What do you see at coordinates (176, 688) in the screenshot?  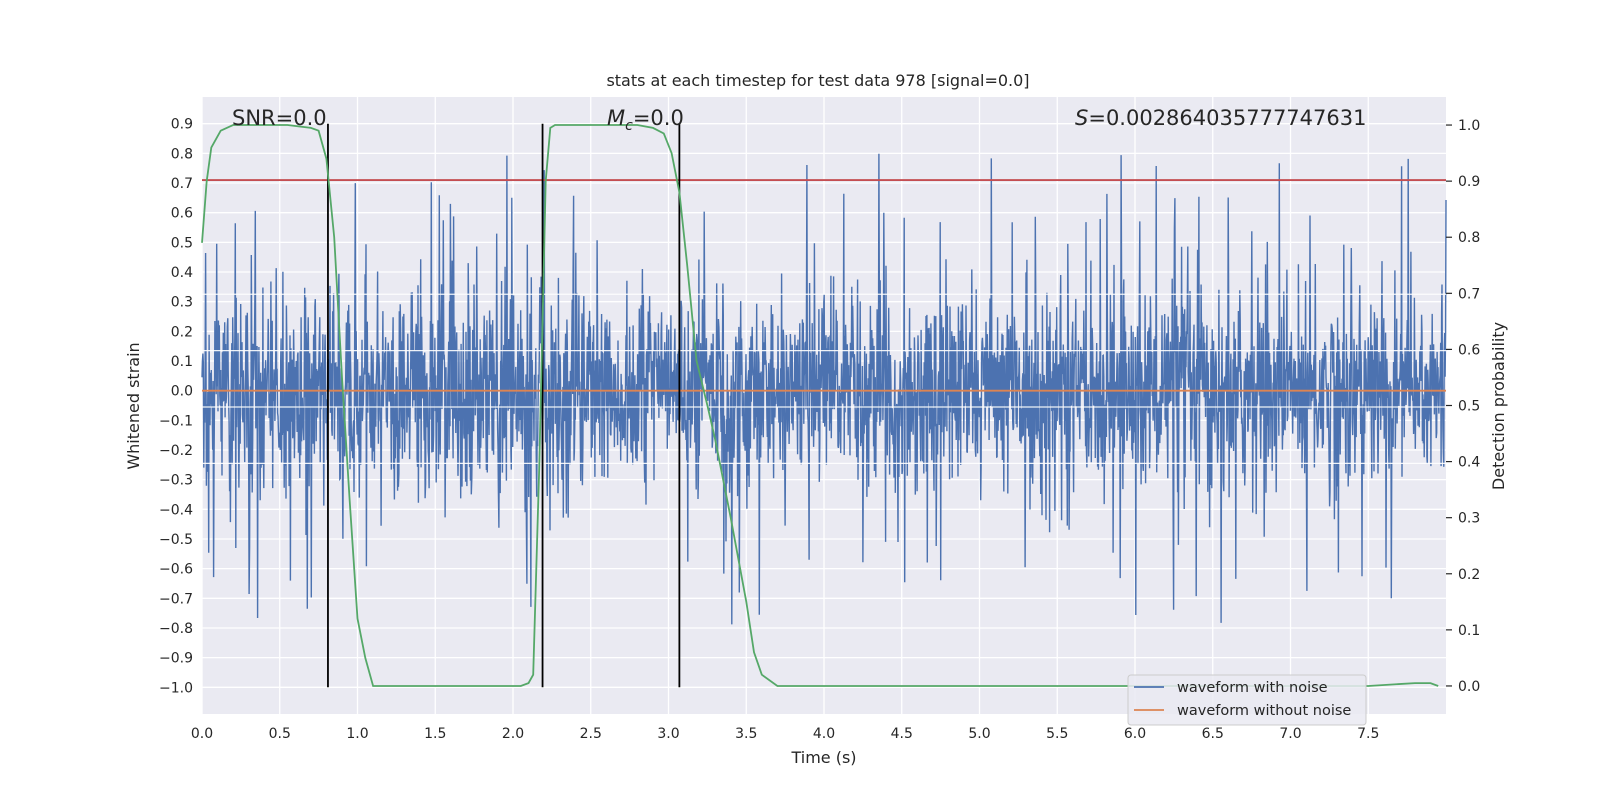 I see `y-tick-label: −1.0` at bounding box center [176, 688].